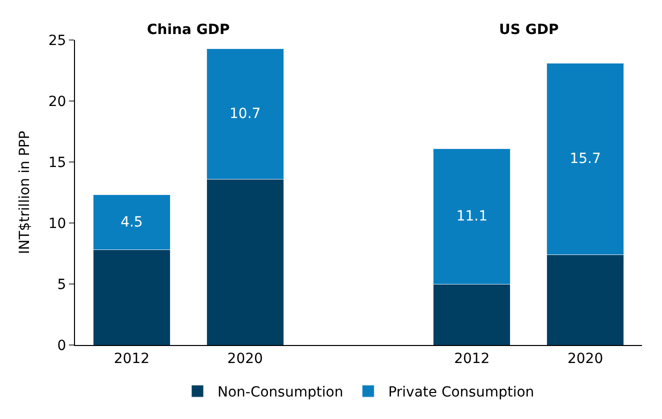 The image size is (662, 419). What do you see at coordinates (529, 30) in the screenshot?
I see `text: US GDP` at bounding box center [529, 30].